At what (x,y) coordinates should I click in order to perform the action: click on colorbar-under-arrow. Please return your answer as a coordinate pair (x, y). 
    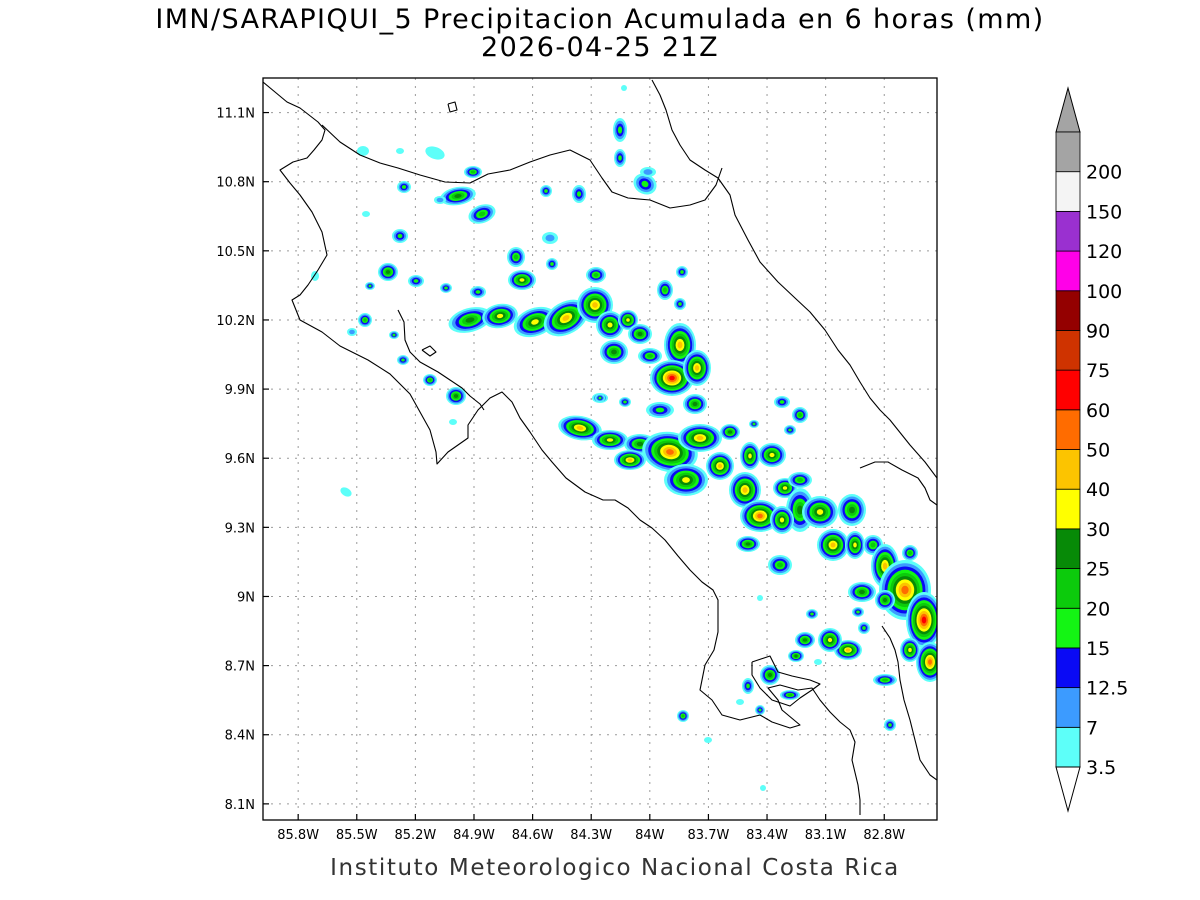
    Looking at the image, I should click on (1068, 789).